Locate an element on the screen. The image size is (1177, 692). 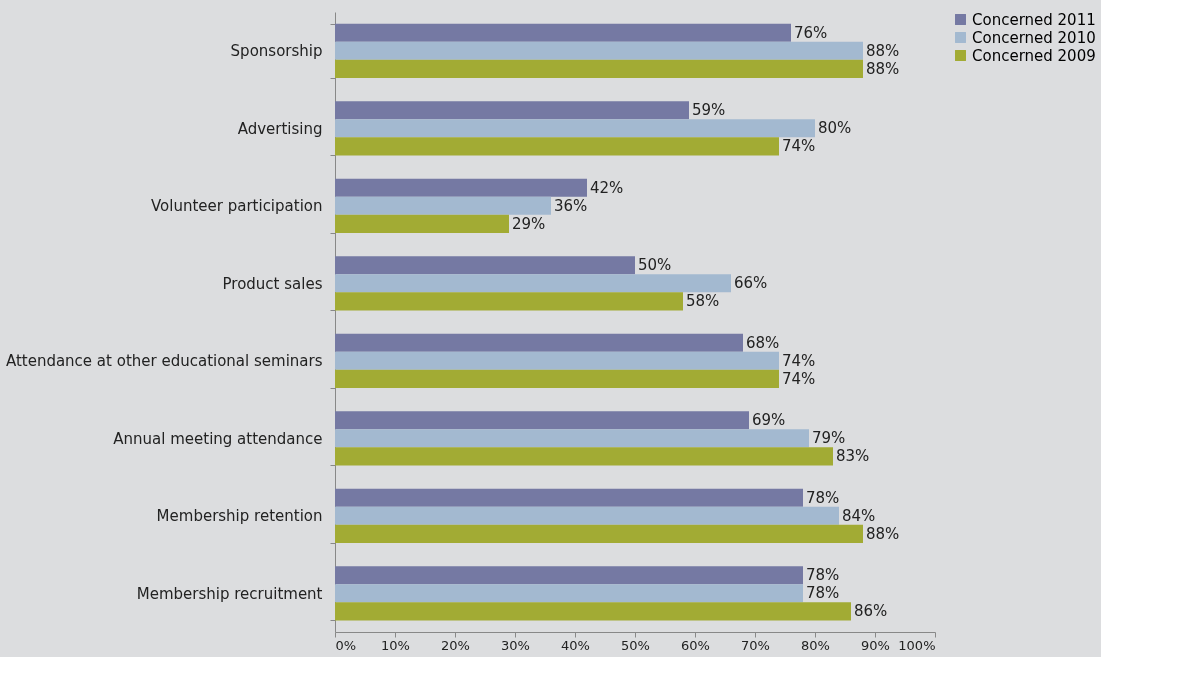
y-tick-label: Advertising is located at coordinates (280, 128).